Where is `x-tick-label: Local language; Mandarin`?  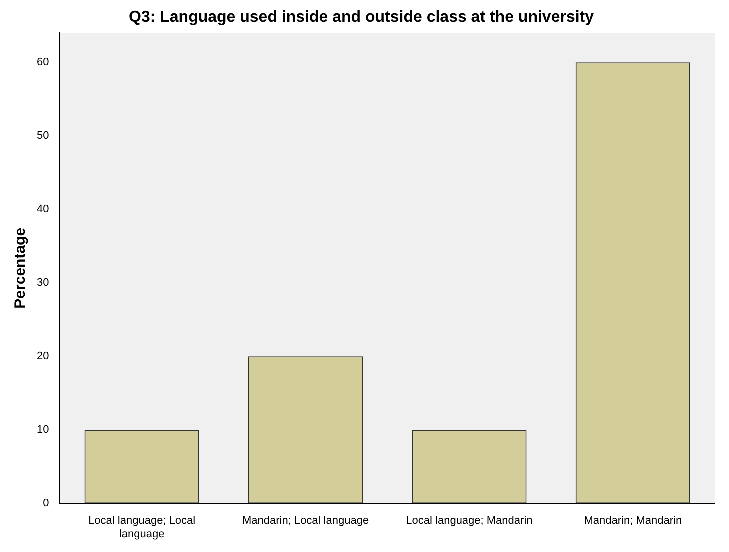
x-tick-label: Local language; Mandarin is located at coordinates (469, 521).